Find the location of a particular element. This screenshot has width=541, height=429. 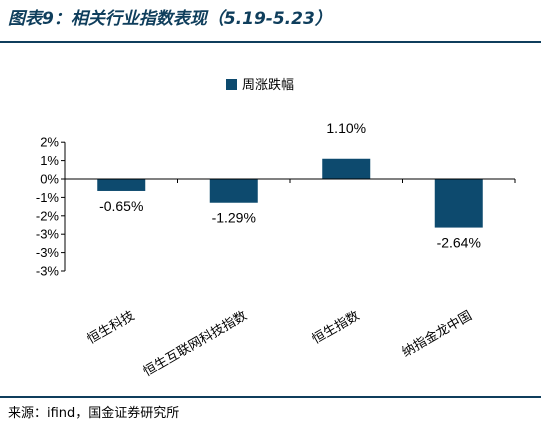

category-label: 恒生科技 is located at coordinates (111, 327).